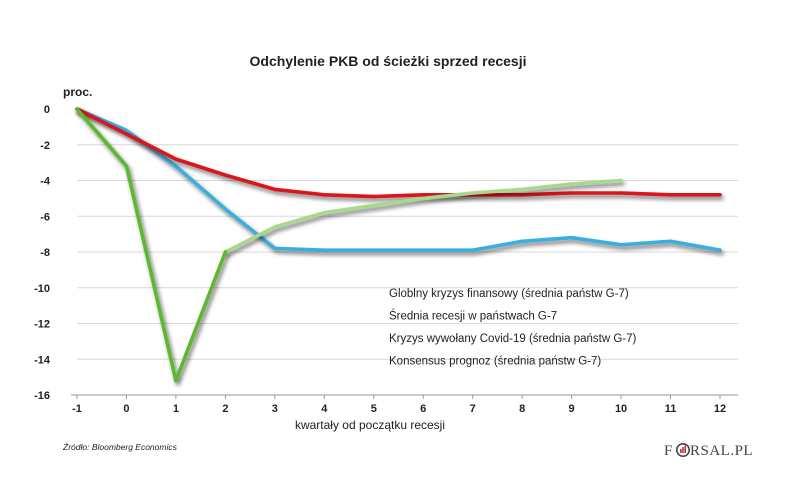 The width and height of the screenshot is (805, 498). What do you see at coordinates (473, 316) in the screenshot?
I see `legend-label: Średnia recesji w państwach G-7` at bounding box center [473, 316].